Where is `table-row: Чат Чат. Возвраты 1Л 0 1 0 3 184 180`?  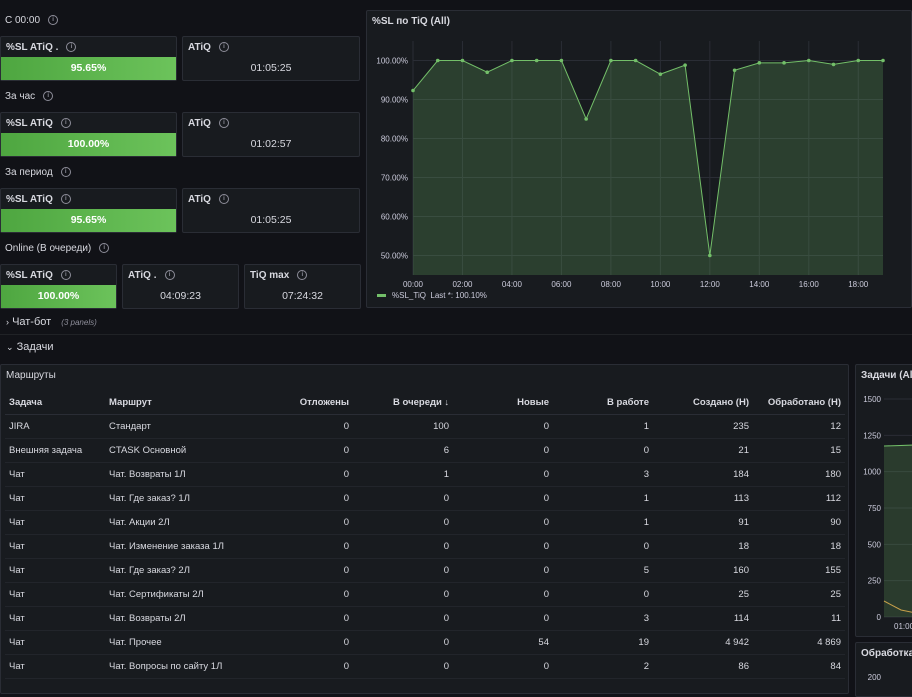
table-row: Чат Чат. Возвраты 1Л 0 1 0 3 184 180 is located at coordinates (425, 474).